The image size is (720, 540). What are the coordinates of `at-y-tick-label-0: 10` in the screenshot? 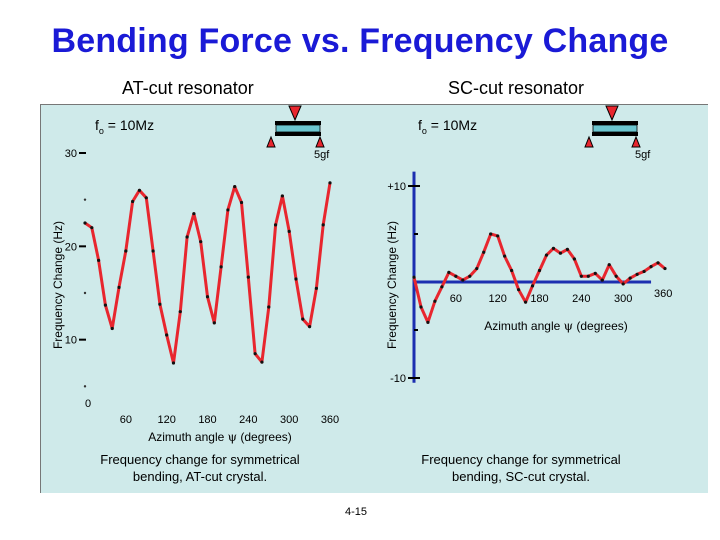 It's located at (71, 341).